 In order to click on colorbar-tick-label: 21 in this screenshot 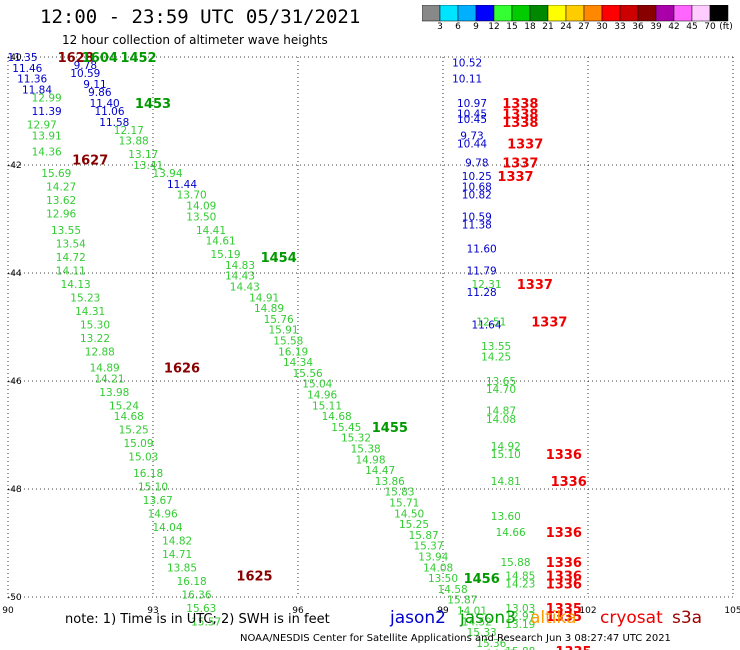, I will do `click(548, 27)`.